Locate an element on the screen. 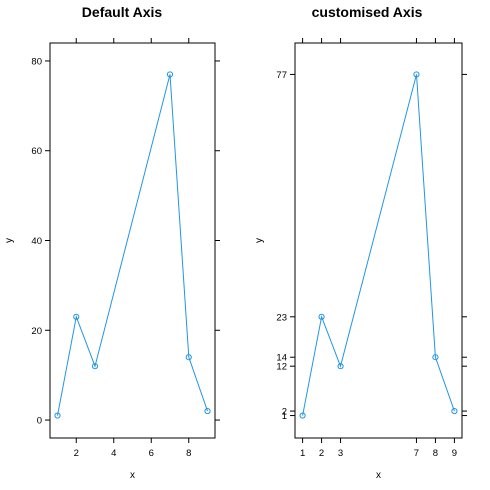 The image size is (490, 490). chart-title: customised Axis is located at coordinates (367, 12).